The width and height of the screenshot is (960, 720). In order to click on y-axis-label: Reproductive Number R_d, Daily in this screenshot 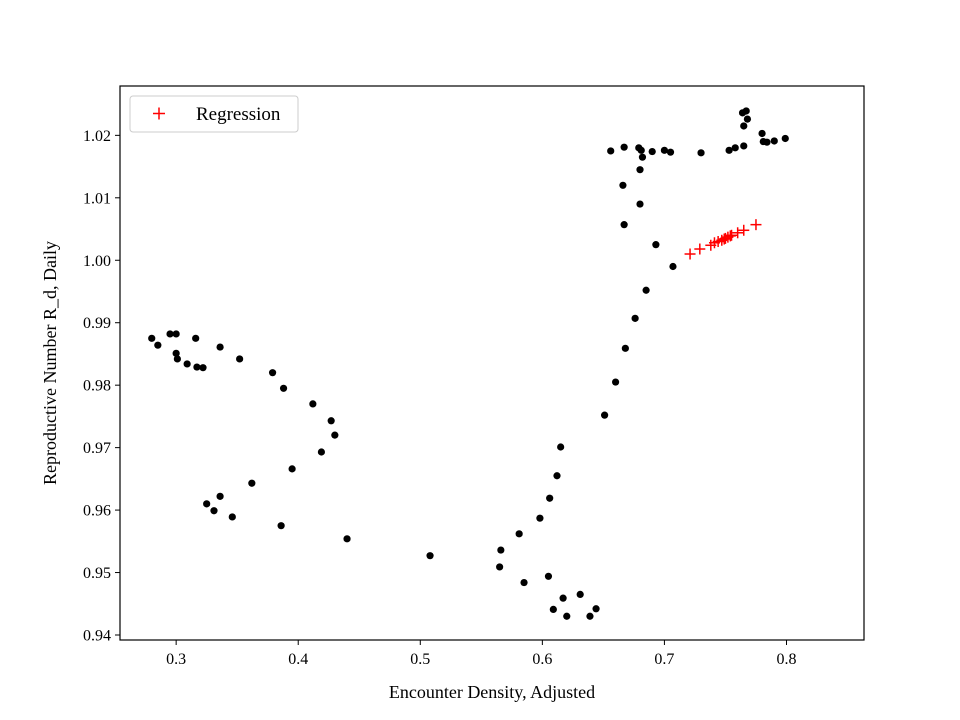, I will do `click(50, 363)`.